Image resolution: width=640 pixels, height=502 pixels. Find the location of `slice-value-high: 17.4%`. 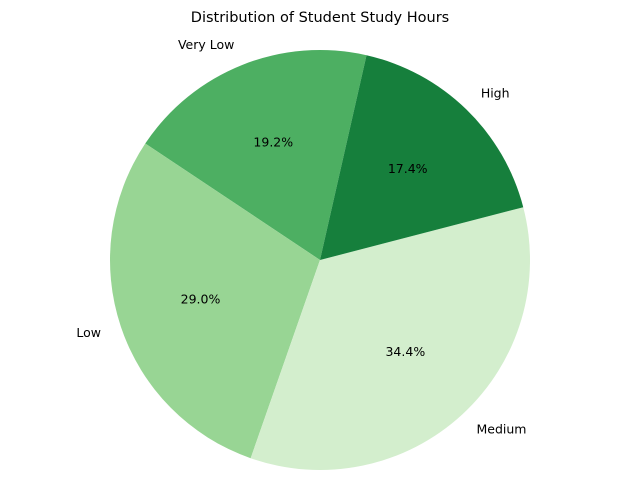

slice-value-high: 17.4% is located at coordinates (408, 168).